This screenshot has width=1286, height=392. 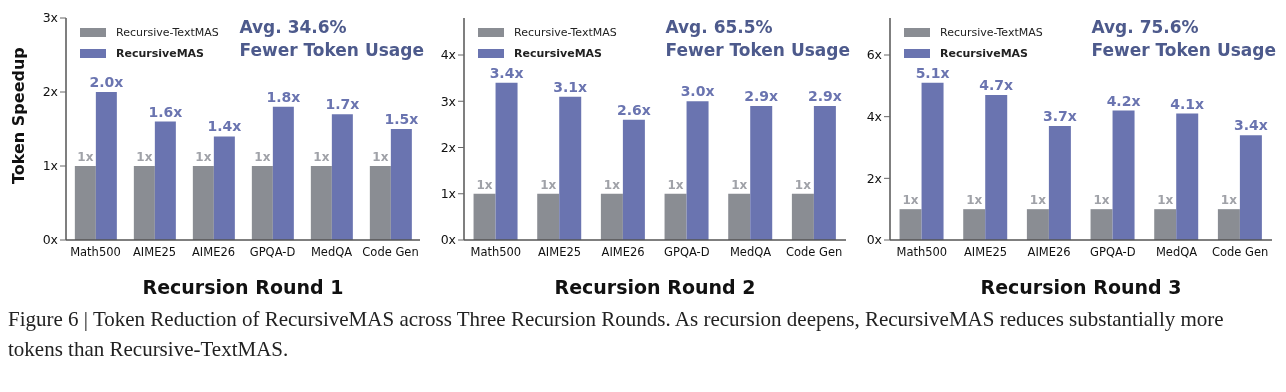 What do you see at coordinates (655, 287) in the screenshot?
I see `x-axis-title: Recursion Round 2` at bounding box center [655, 287].